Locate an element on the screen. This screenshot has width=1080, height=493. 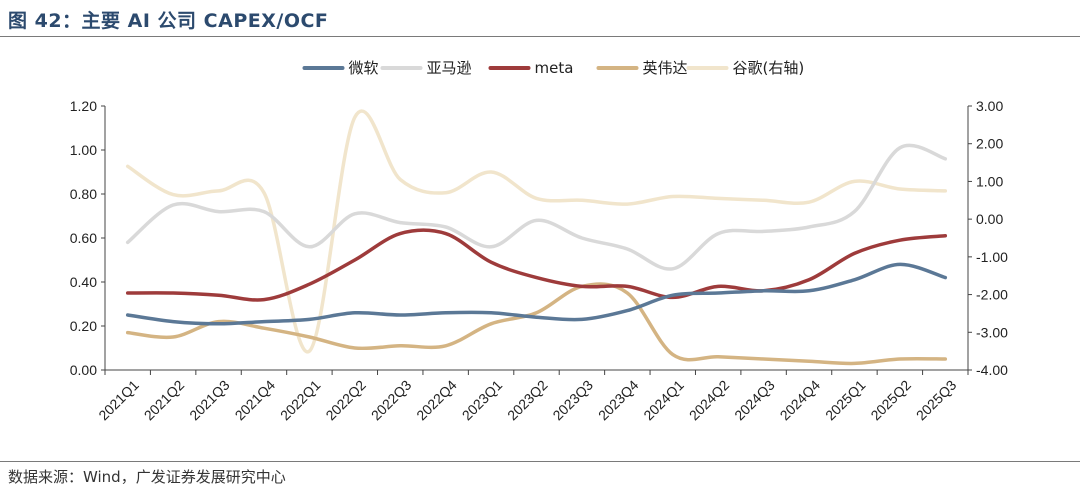
legend-label: 亚马逊 is located at coordinates (449, 68).